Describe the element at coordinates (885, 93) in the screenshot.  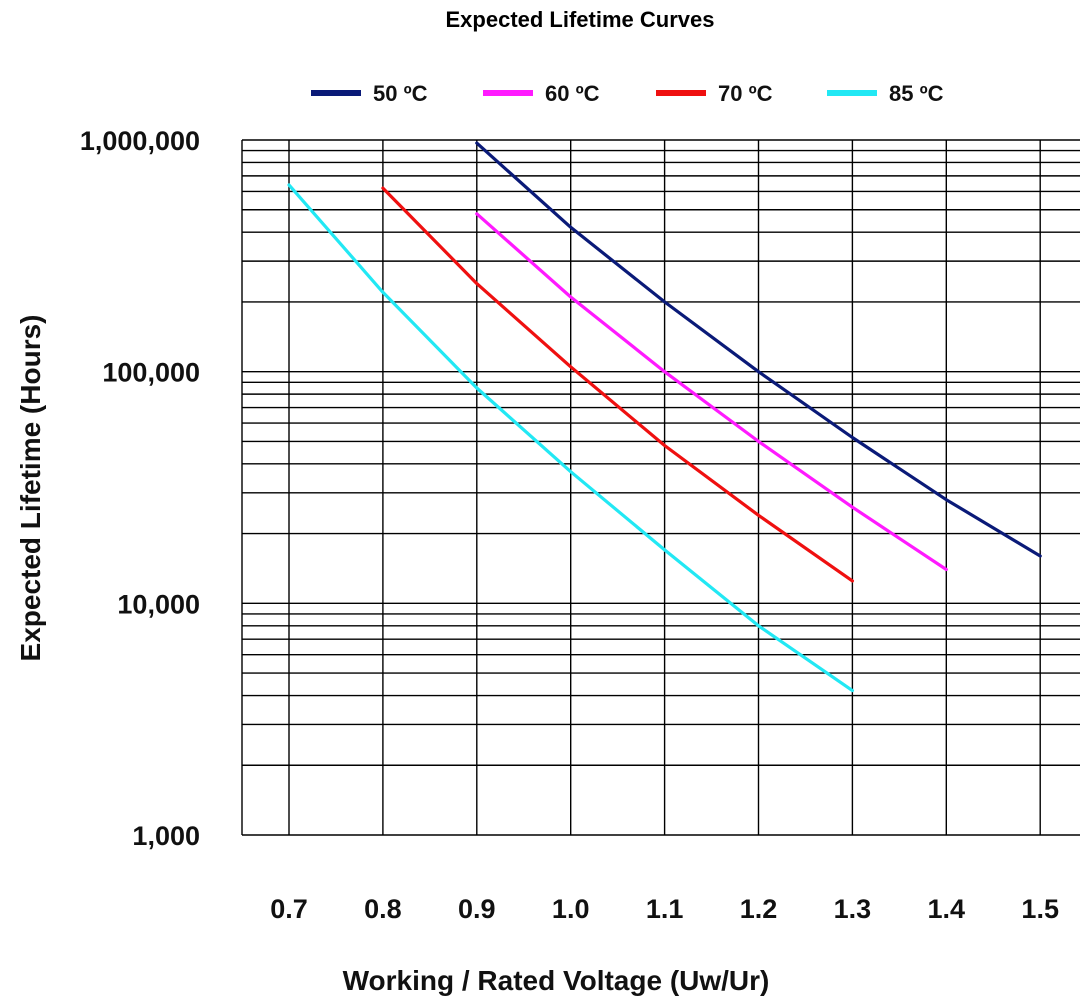
I see `legend-item: 85 ºC` at that location.